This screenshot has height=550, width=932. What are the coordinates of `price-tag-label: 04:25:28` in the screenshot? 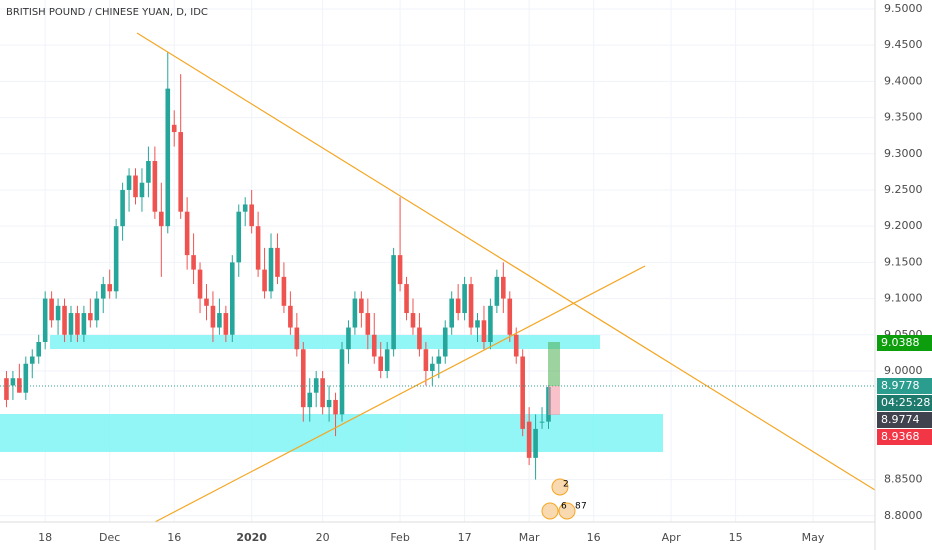 It's located at (905, 402).